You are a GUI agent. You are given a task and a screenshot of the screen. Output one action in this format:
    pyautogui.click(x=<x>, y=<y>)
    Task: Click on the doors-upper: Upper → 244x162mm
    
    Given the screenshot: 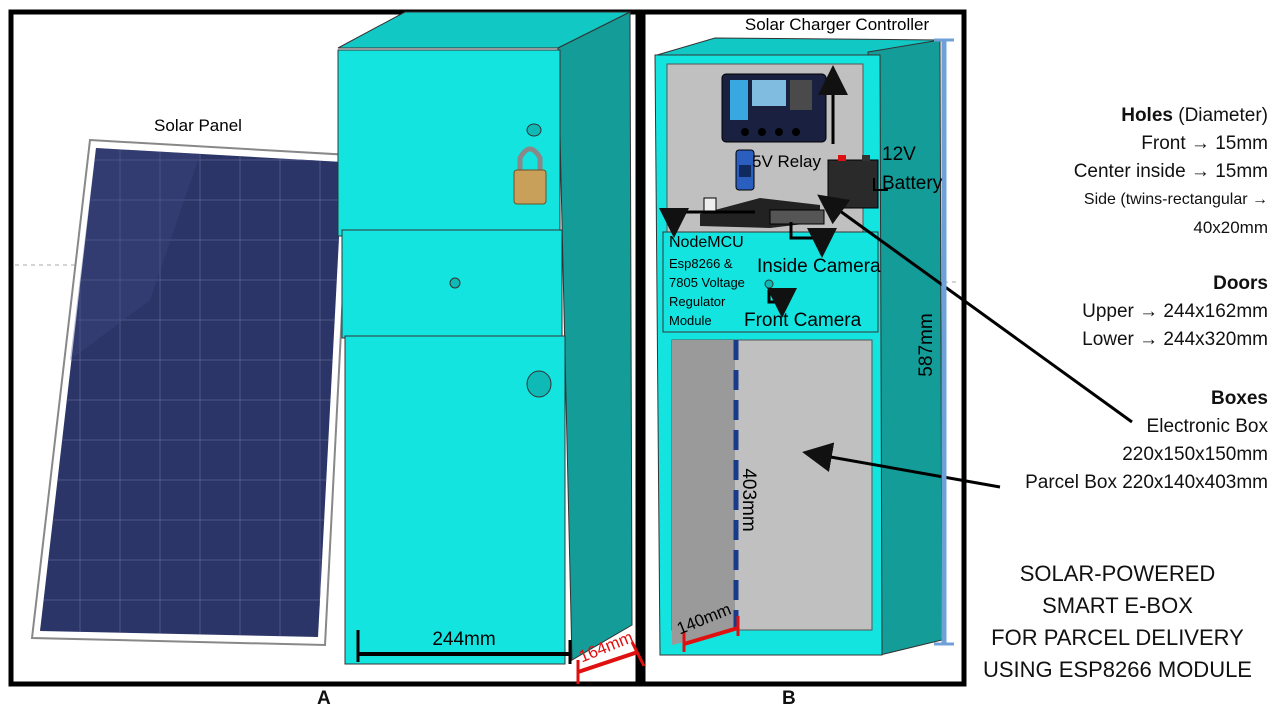 What is the action you would take?
    pyautogui.click(x=1175, y=311)
    